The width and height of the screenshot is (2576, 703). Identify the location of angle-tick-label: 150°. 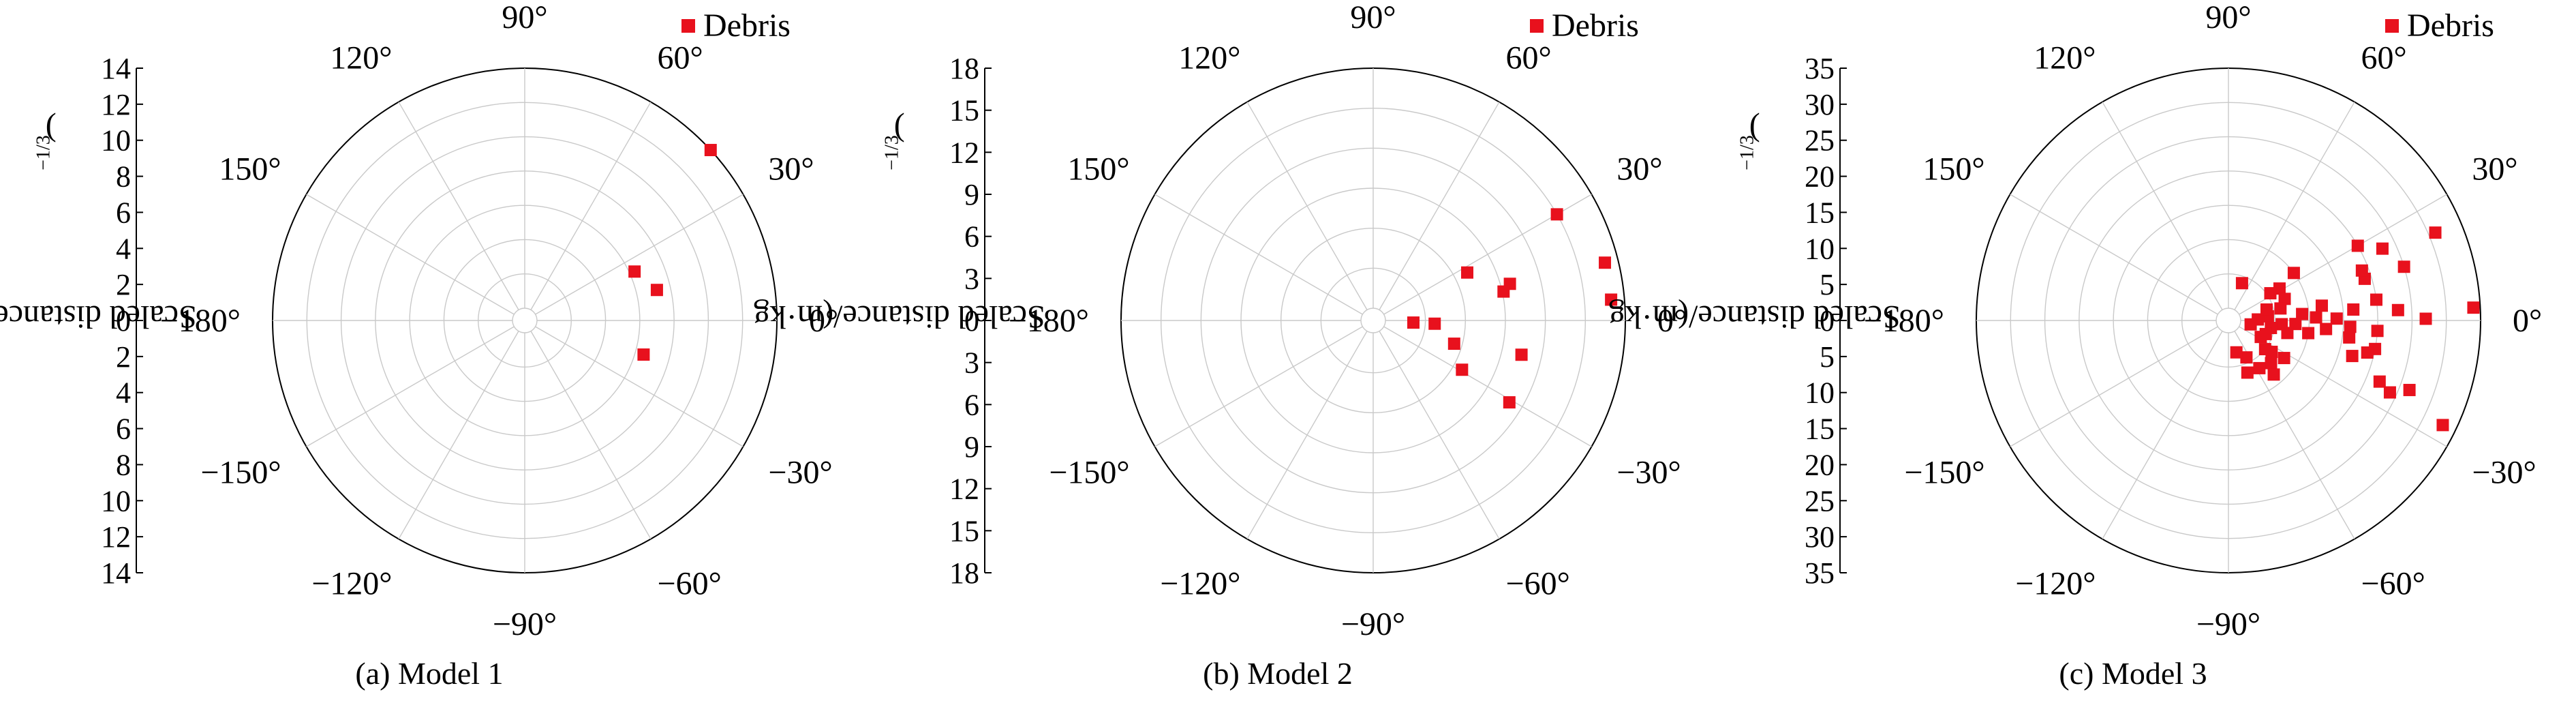
(250, 169).